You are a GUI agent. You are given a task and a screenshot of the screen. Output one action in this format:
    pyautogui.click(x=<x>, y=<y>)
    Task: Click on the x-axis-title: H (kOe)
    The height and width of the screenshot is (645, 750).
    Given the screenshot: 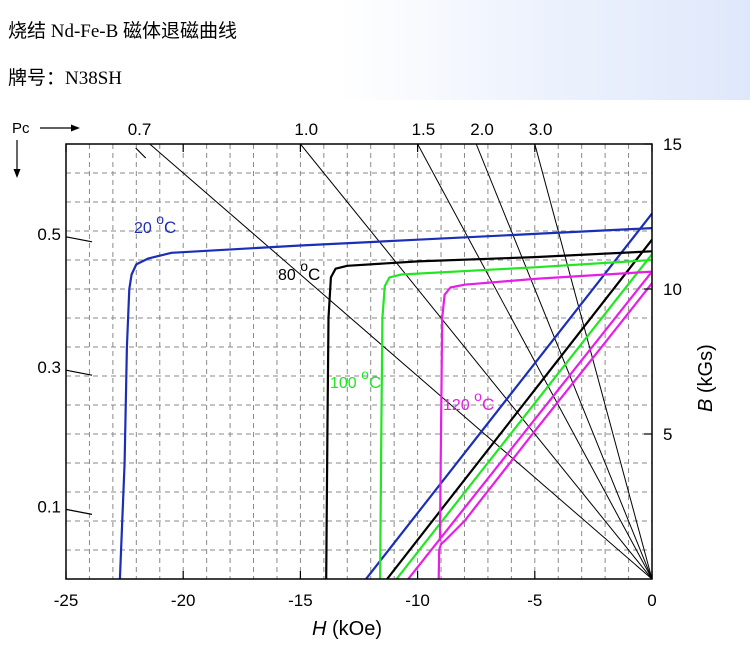 What is the action you would take?
    pyautogui.click(x=347, y=629)
    